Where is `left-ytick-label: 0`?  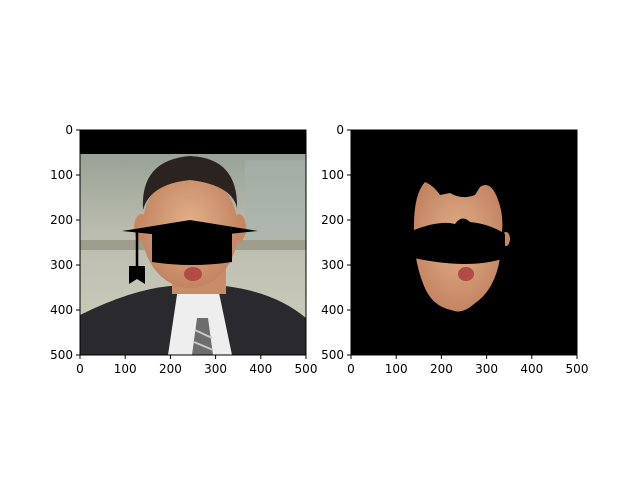
left-ytick-label: 0 is located at coordinates (69, 130).